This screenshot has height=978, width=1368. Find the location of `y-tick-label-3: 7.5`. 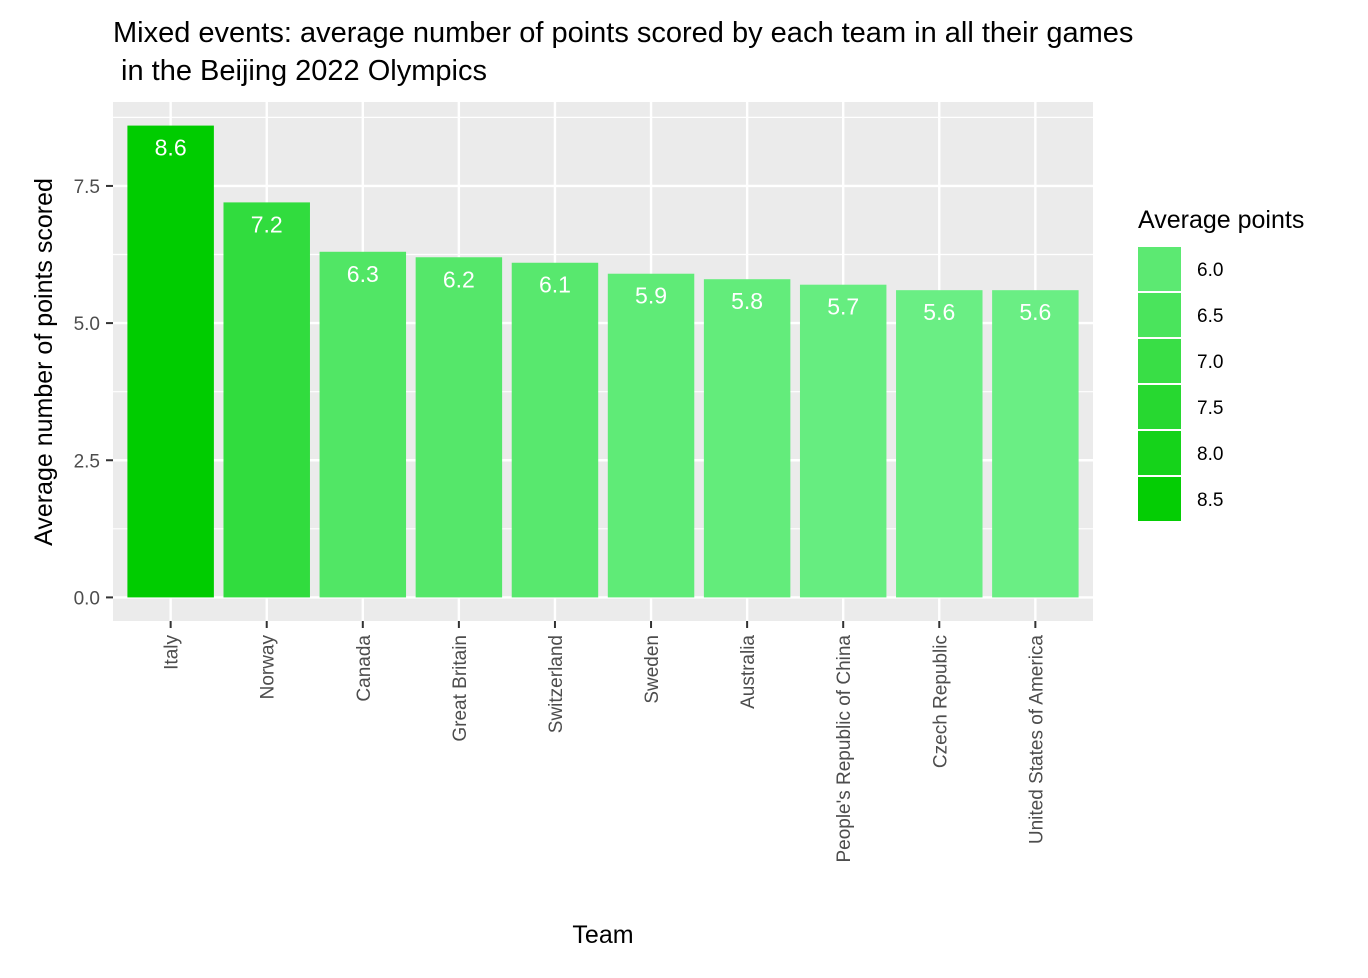

y-tick-label-3: 7.5 is located at coordinates (87, 187).